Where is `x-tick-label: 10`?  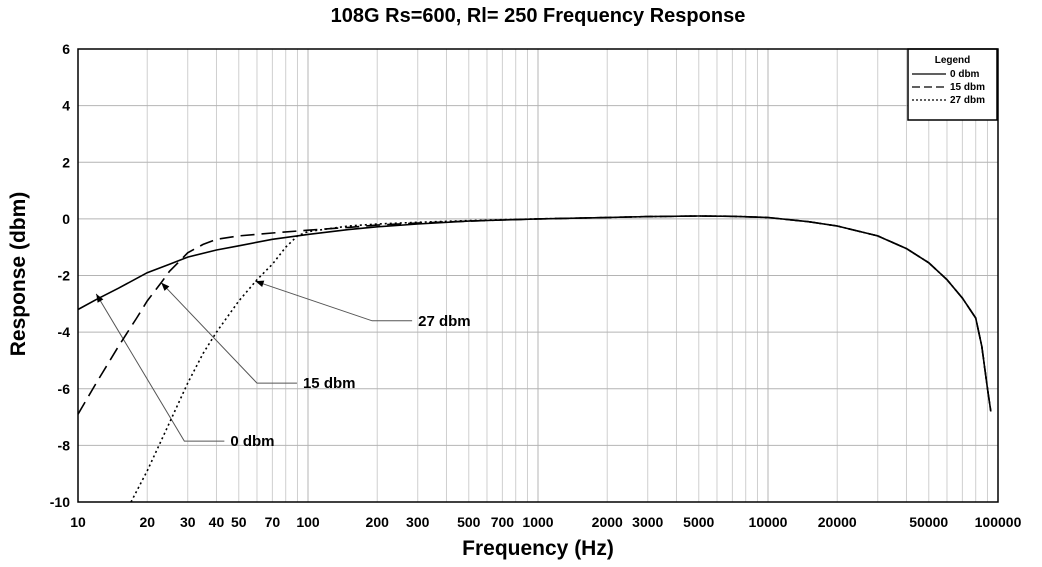 x-tick-label: 10 is located at coordinates (78, 522).